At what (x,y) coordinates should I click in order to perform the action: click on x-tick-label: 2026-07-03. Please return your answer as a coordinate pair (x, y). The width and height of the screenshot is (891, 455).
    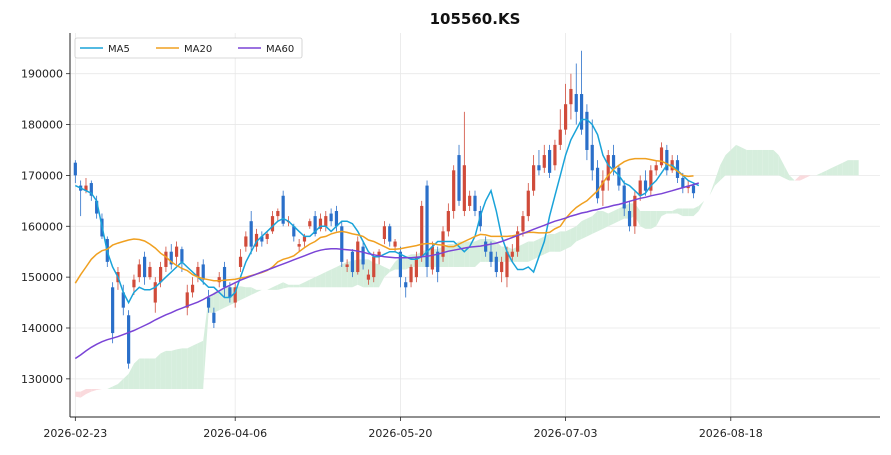
    Looking at the image, I should click on (566, 433).